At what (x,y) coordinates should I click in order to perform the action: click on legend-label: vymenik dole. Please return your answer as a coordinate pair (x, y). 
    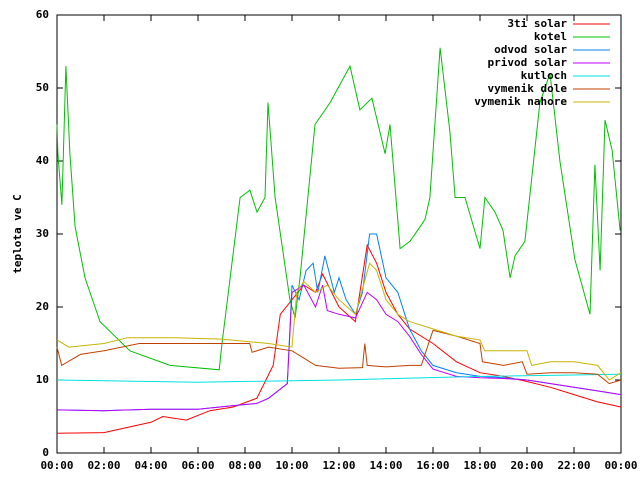
    Looking at the image, I should click on (528, 88).